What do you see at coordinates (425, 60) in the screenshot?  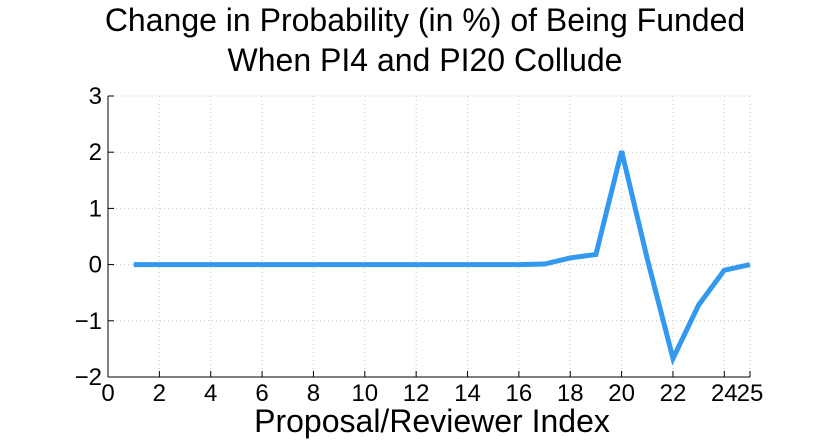 I see `chart-title-line-2: When PI4 and PI20 Collude` at bounding box center [425, 60].